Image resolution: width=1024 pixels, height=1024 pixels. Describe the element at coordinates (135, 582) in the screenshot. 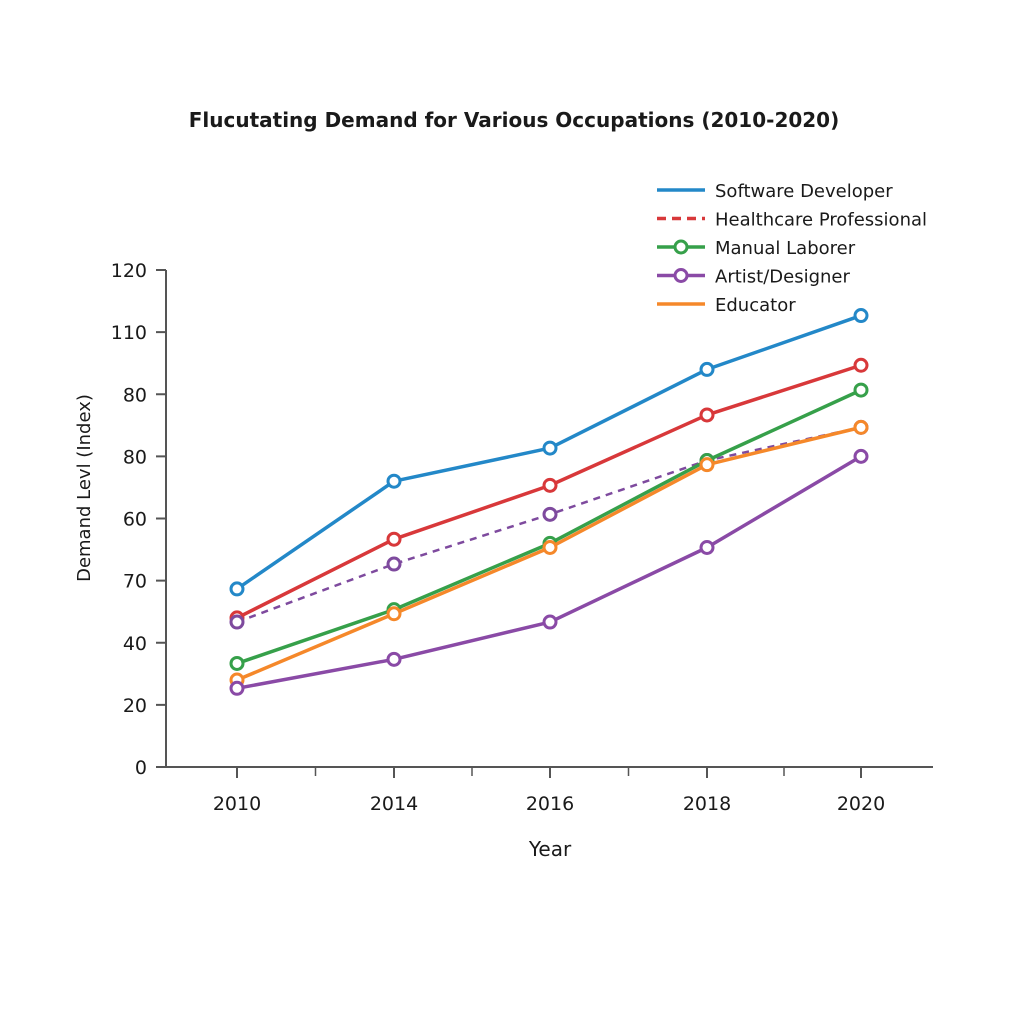

I see `y-tick-label: 70` at that location.